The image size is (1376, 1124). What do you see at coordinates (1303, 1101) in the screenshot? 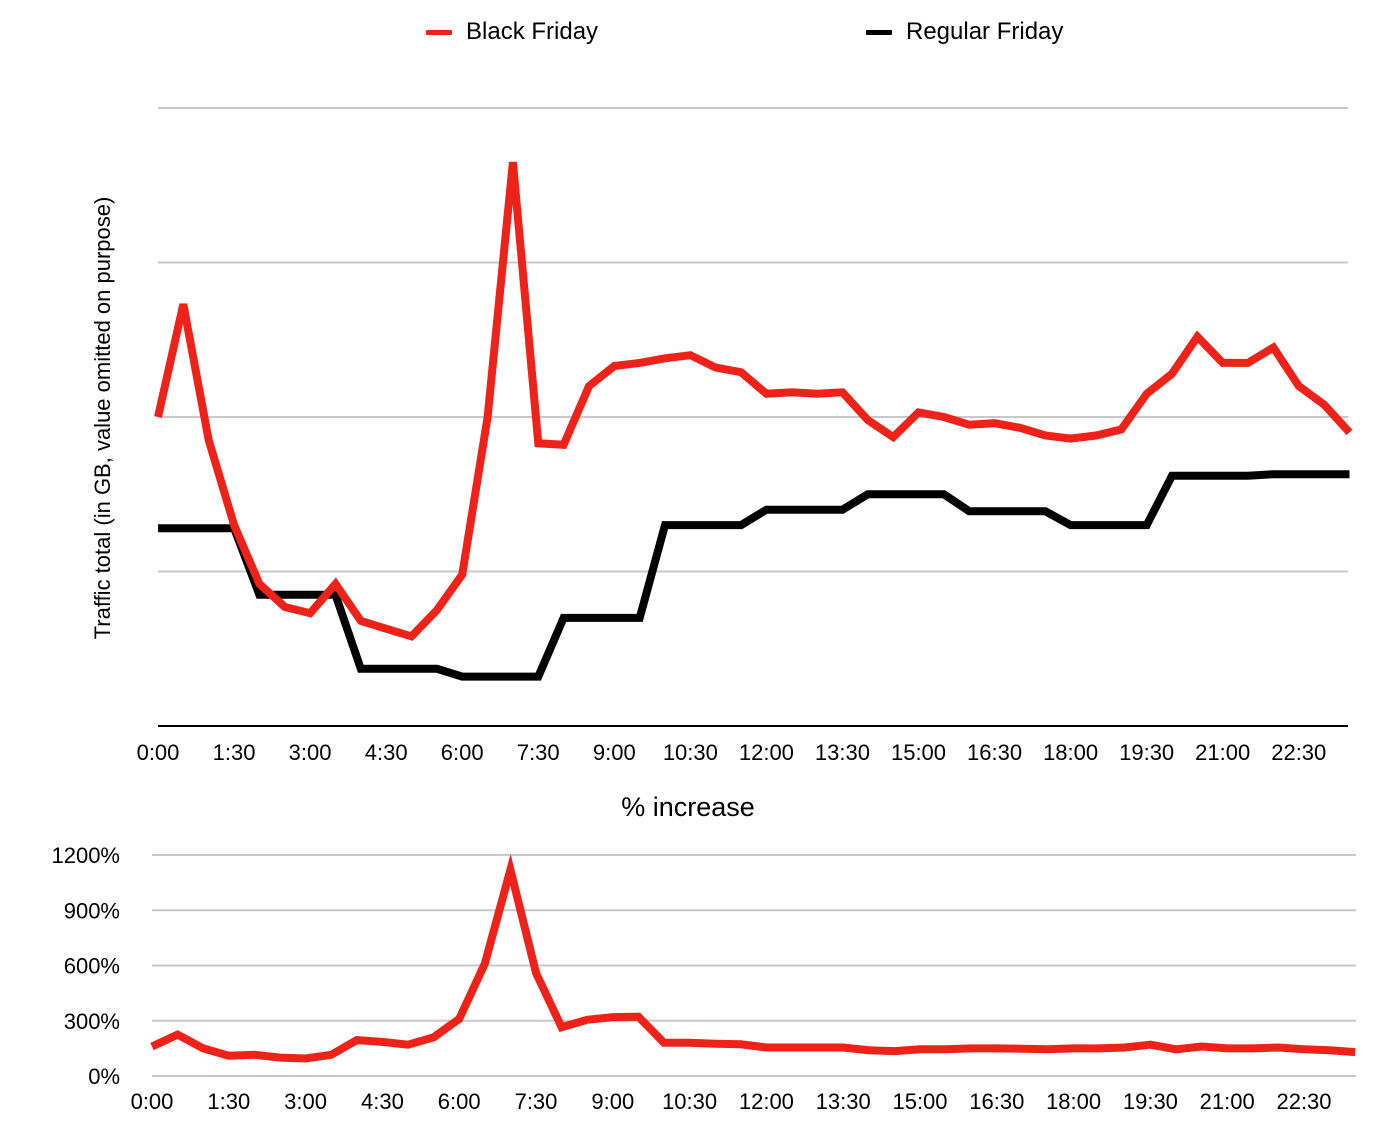
I see `bottom-x-tick-label: 22:30` at bounding box center [1303, 1101].